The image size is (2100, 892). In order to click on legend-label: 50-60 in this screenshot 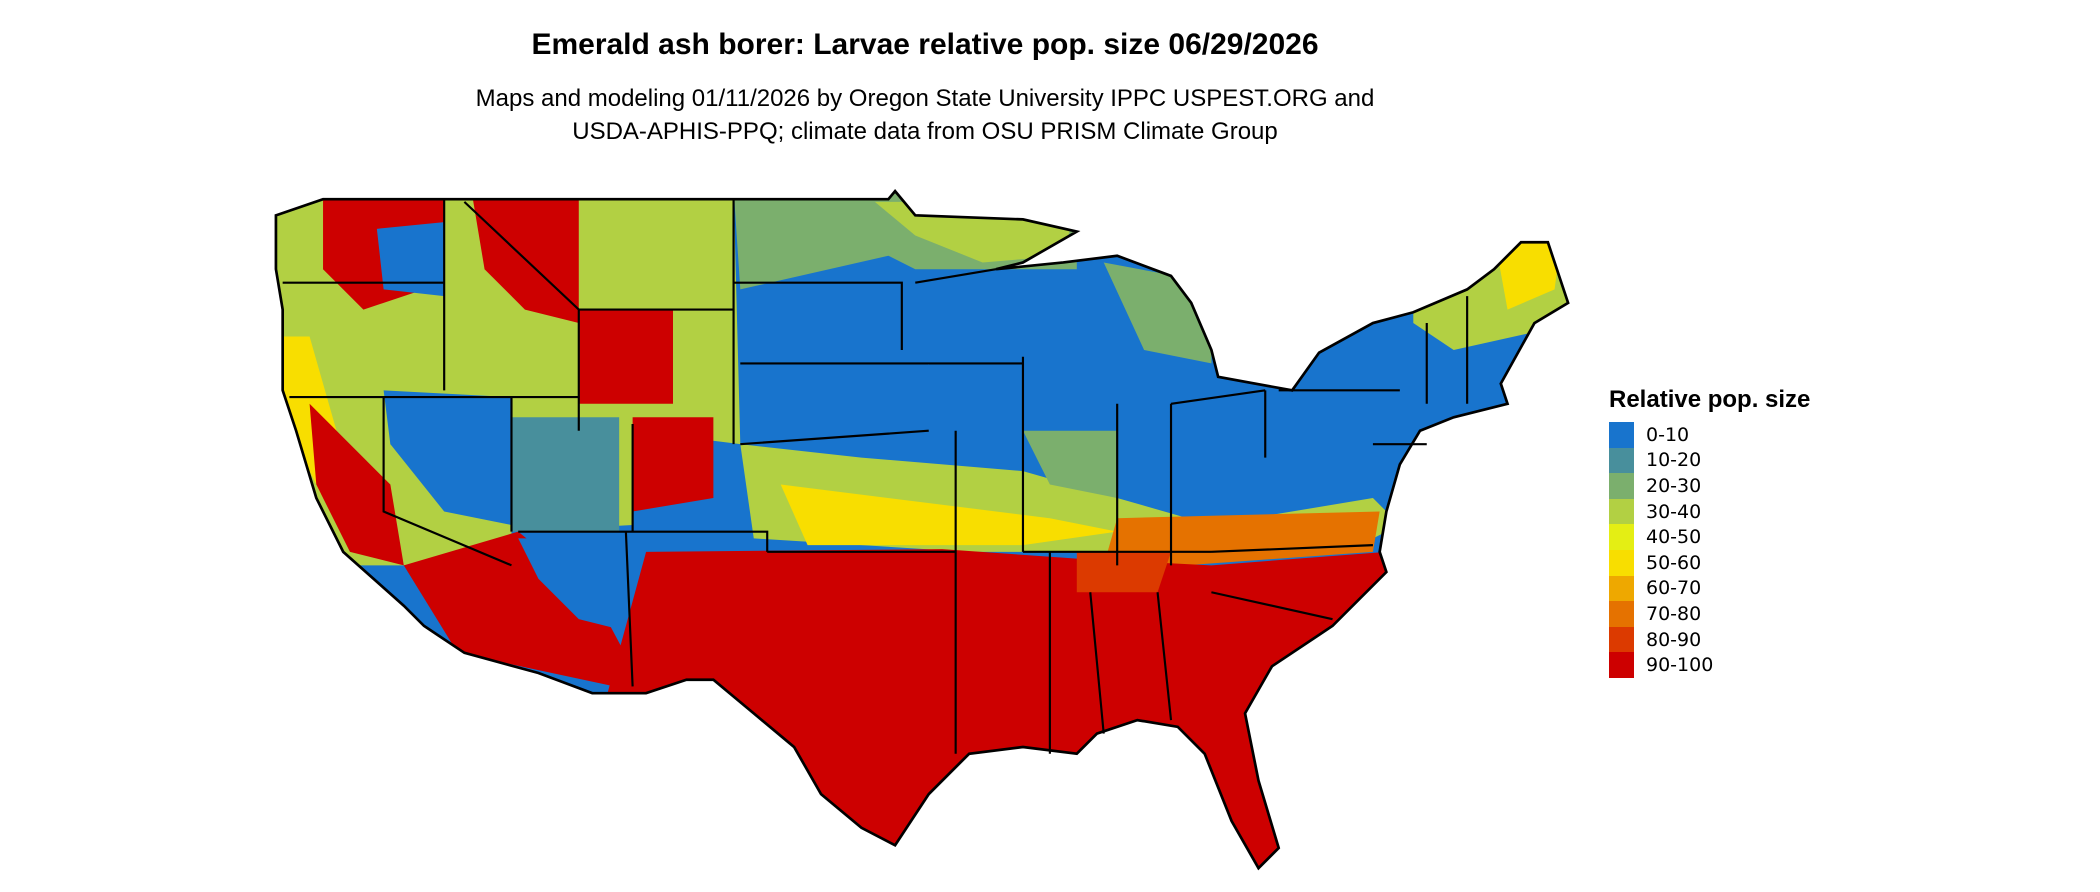, I will do `click(1674, 562)`.